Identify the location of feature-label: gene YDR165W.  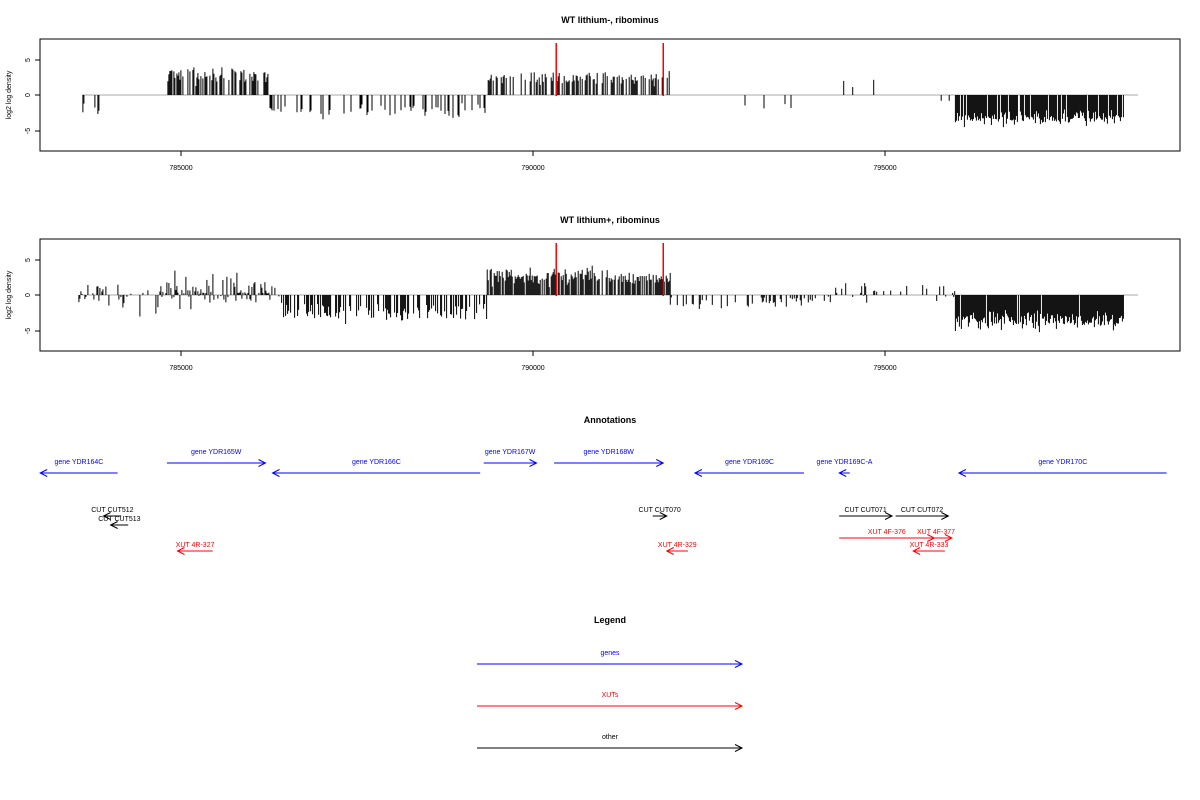
(216, 452).